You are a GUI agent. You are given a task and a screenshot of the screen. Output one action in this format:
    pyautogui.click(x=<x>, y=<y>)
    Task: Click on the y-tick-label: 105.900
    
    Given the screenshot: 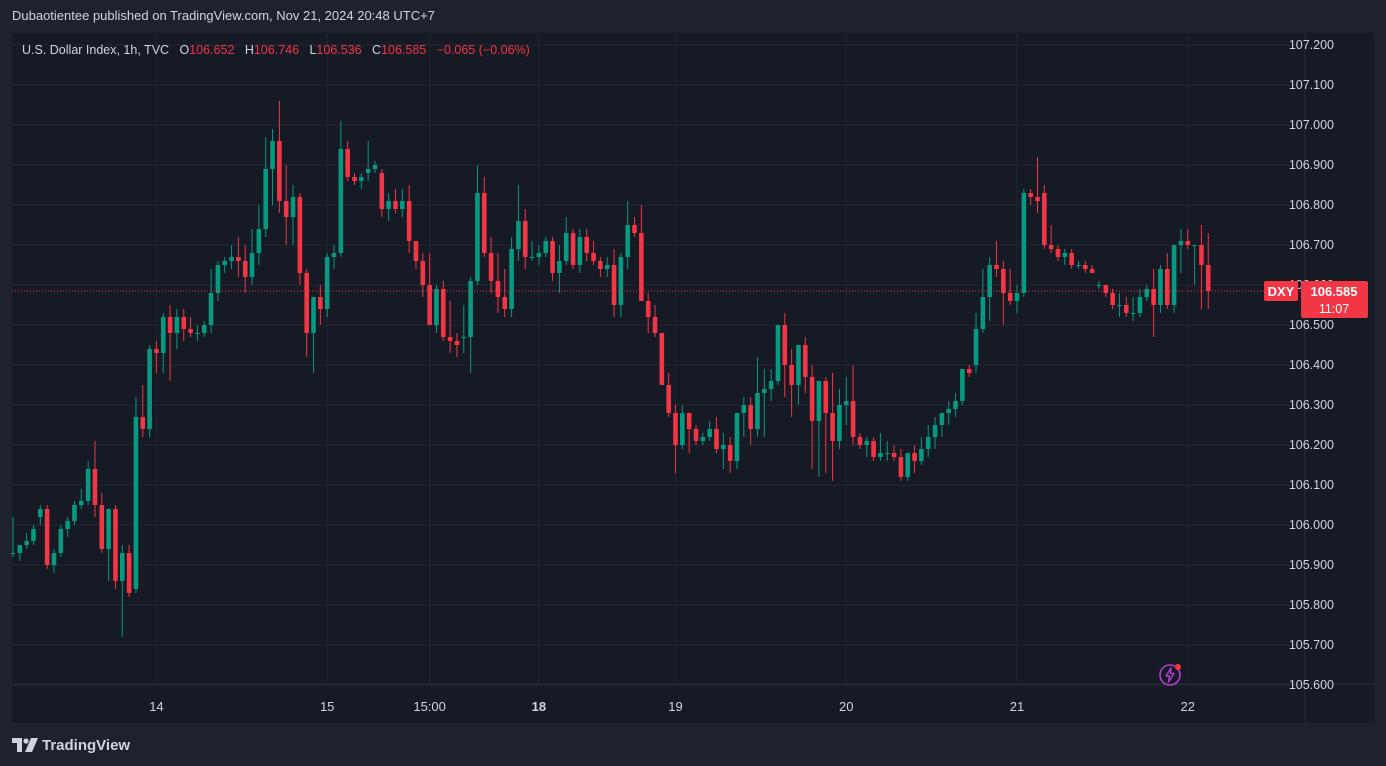 What is the action you would take?
    pyautogui.click(x=1311, y=565)
    